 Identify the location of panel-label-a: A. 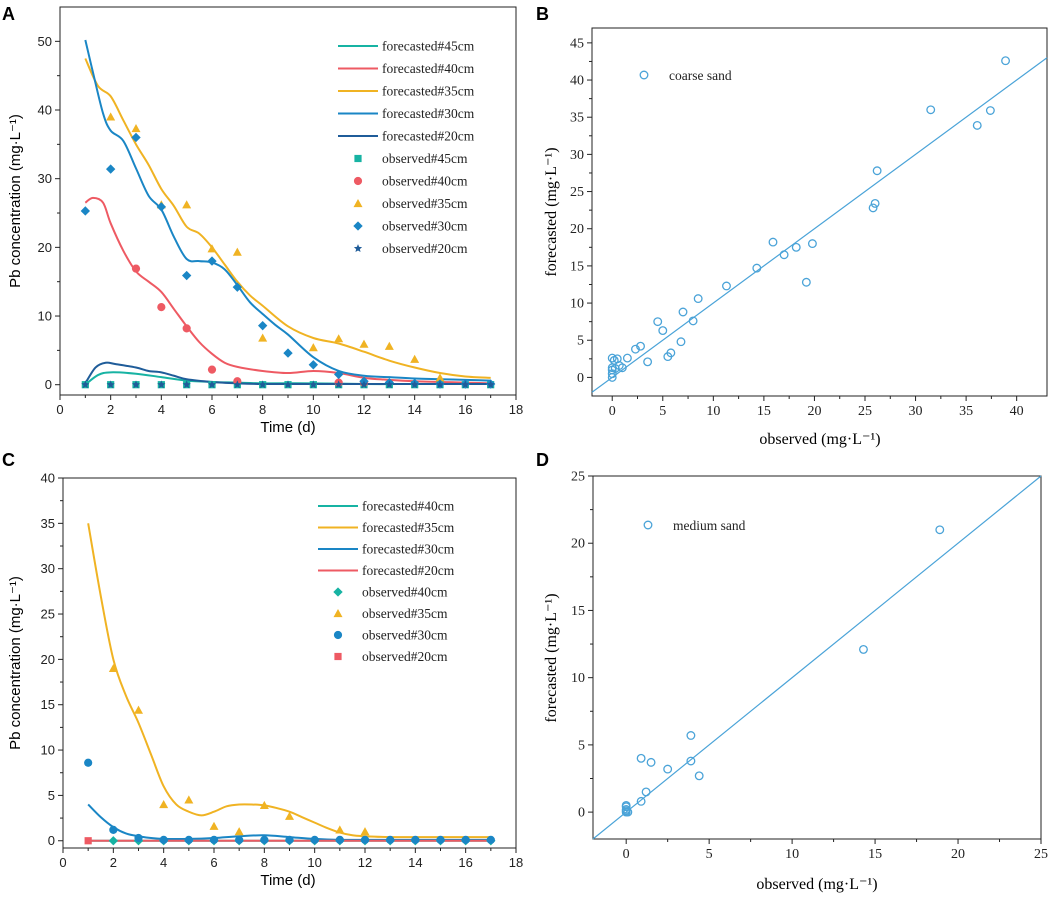
(8, 14).